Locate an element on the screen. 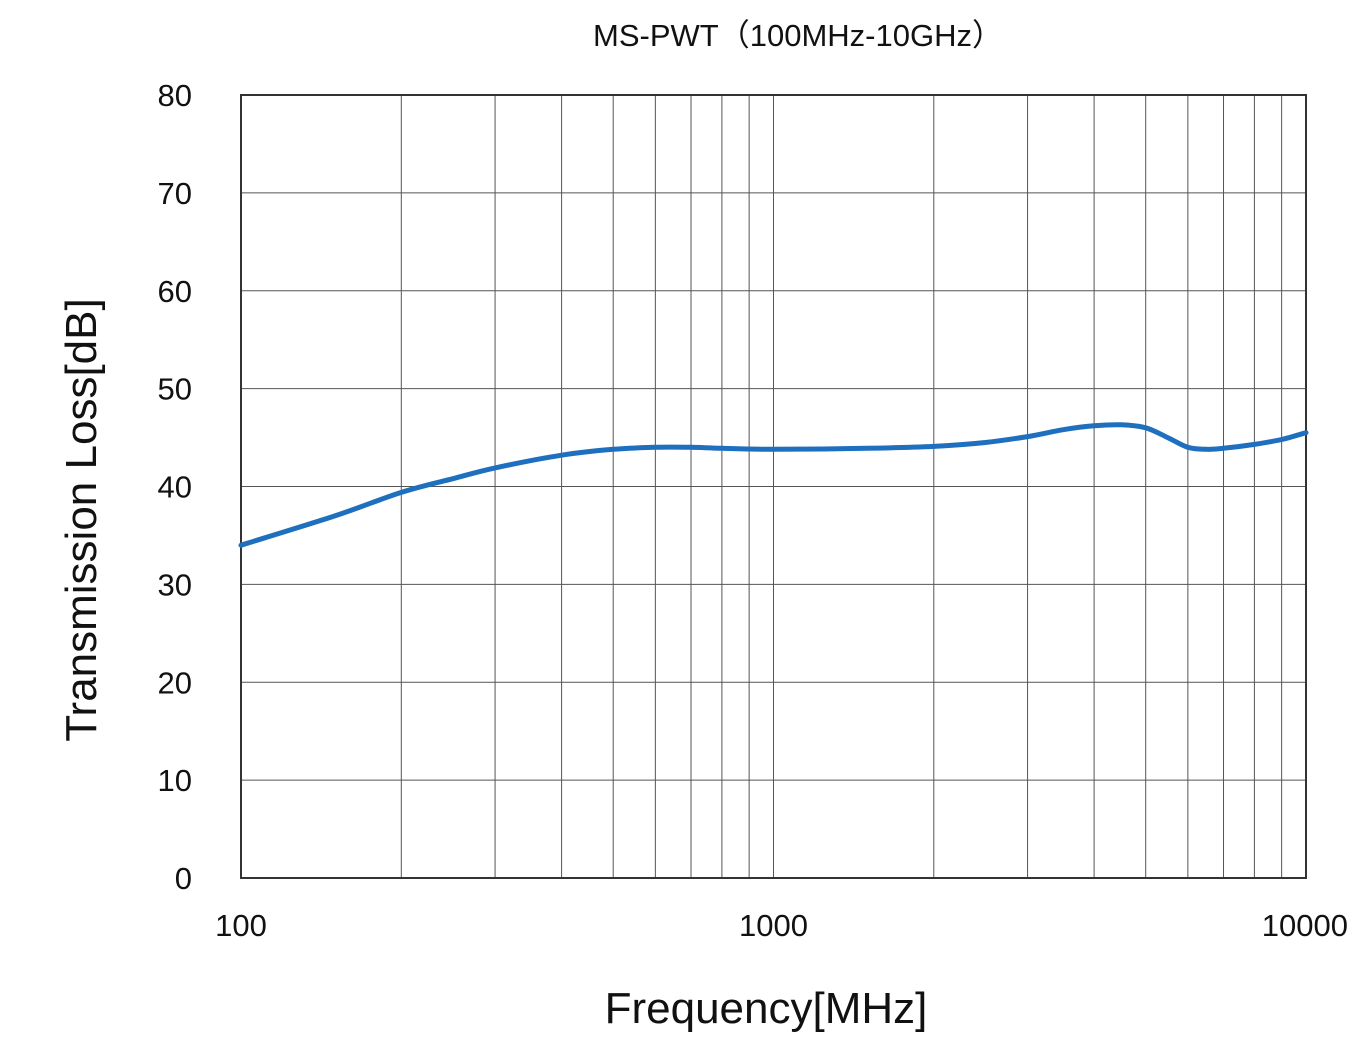 The height and width of the screenshot is (1049, 1371). x-tick-label: 10000 is located at coordinates (1305, 925).